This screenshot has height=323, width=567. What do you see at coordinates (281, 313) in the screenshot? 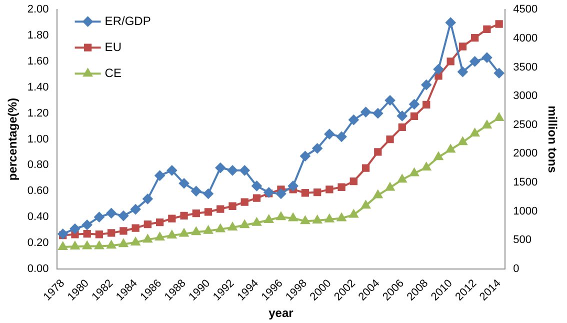
I see `x-axis-title: year` at bounding box center [281, 313].